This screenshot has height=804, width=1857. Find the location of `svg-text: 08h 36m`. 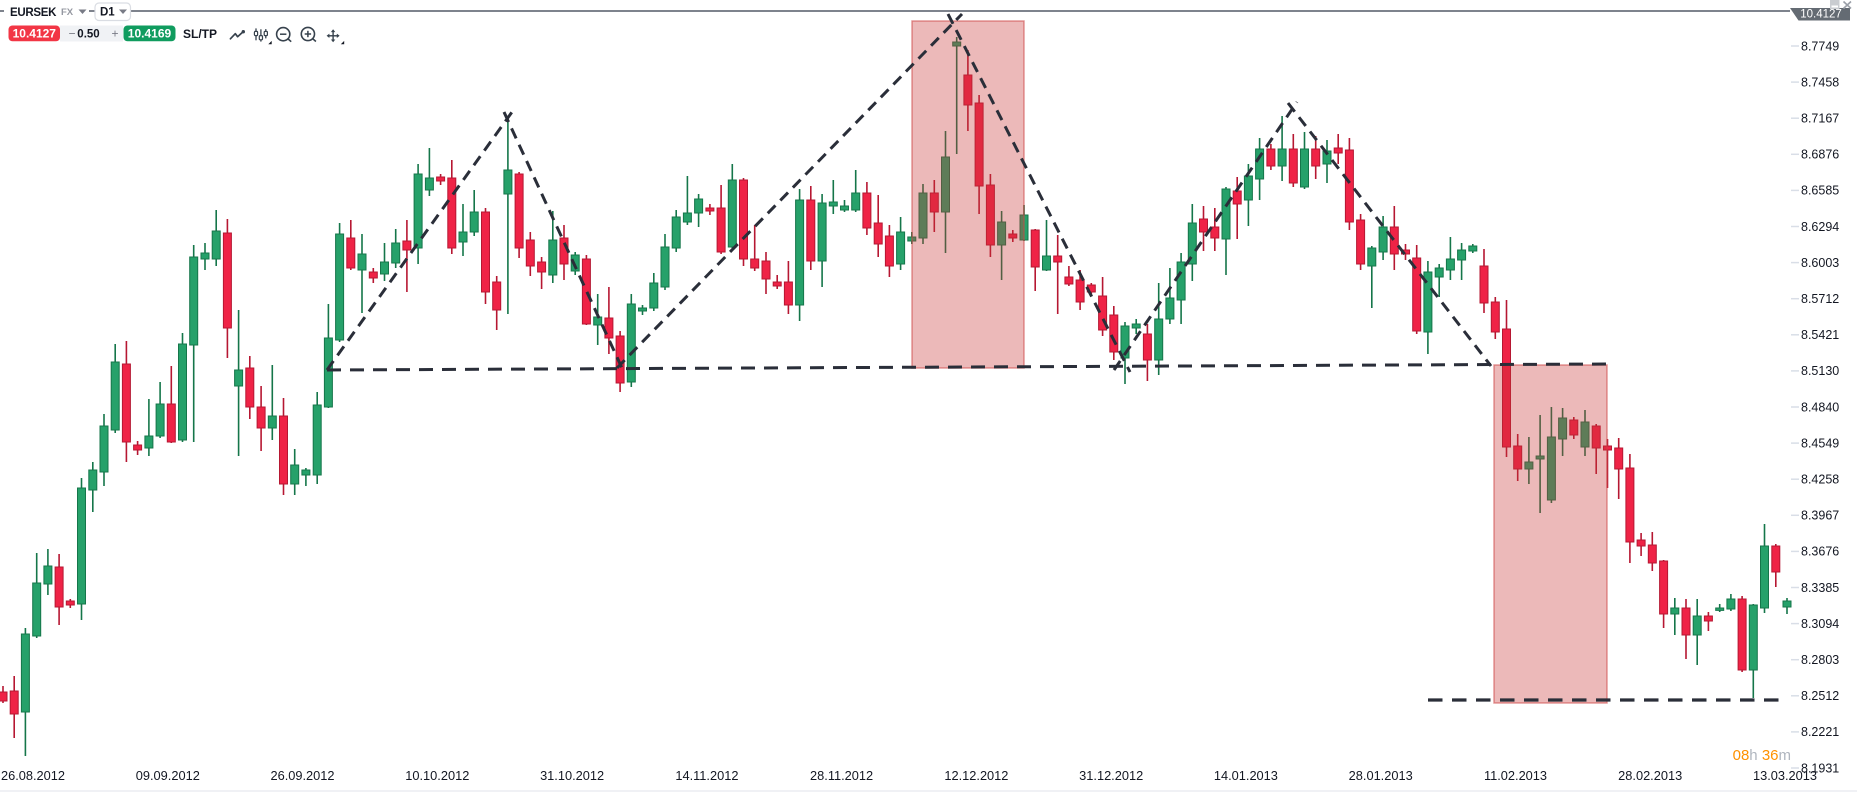

svg-text: 08h 36m is located at coordinates (1762, 755).